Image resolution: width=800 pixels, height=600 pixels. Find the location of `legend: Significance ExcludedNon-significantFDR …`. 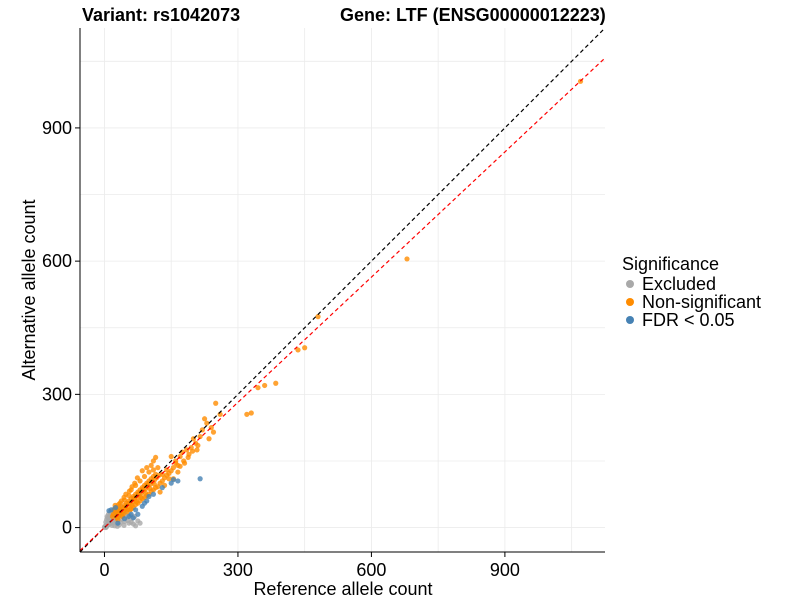

legend: Significance ExcludedNon-significantFDR … is located at coordinates (691, 292).